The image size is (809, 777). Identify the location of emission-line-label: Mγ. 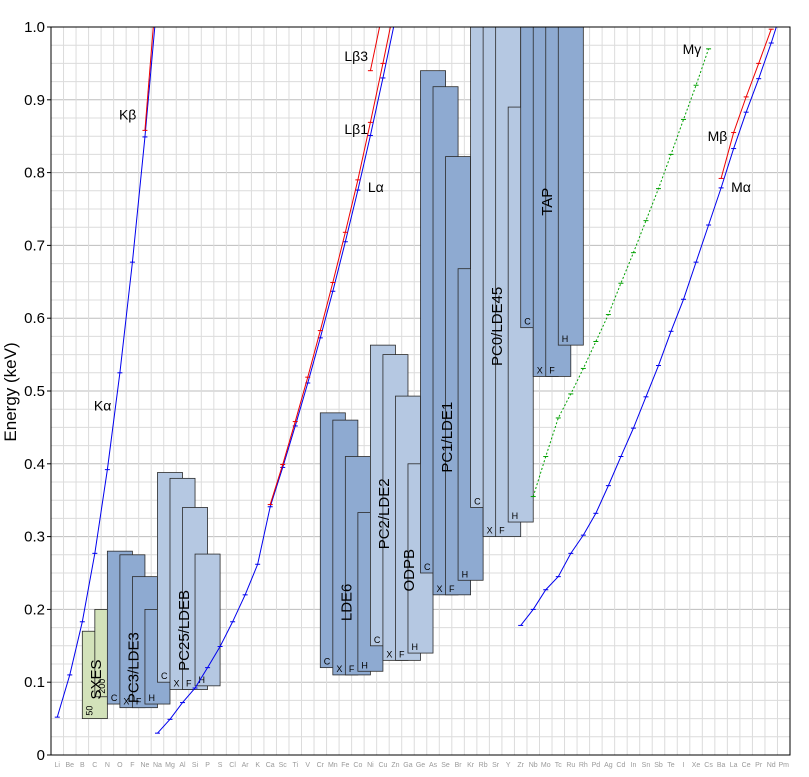
(692, 49).